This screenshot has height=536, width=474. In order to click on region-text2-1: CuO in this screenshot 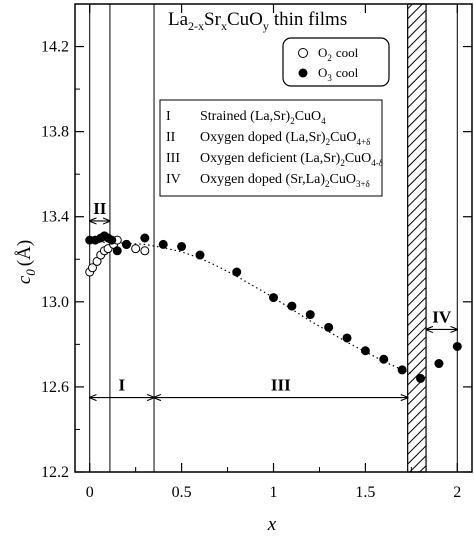, I will do `click(308, 116)`.